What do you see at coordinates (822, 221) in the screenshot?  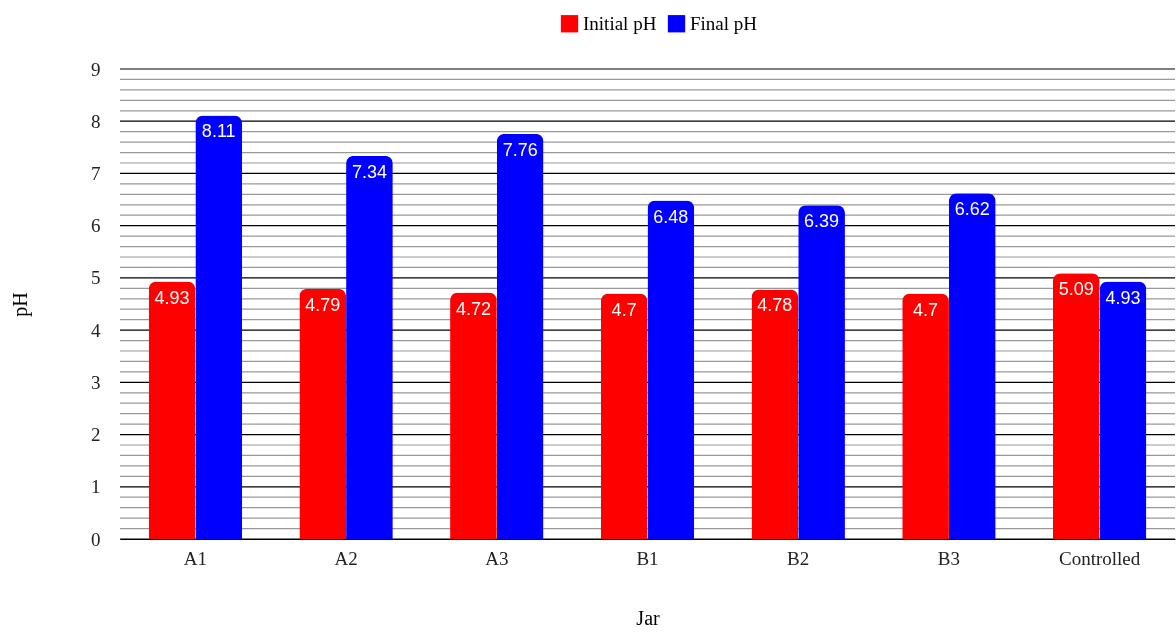 I see `data-label: 6.39` at bounding box center [822, 221].